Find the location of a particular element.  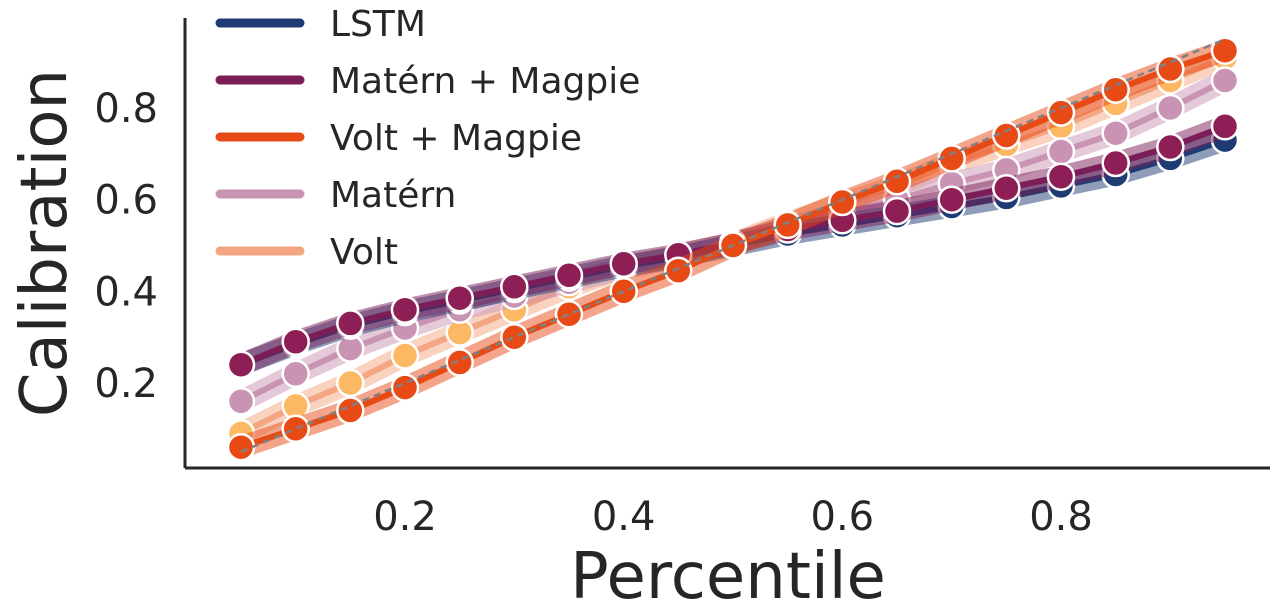

legend-item-mat-rn: Matérn is located at coordinates (335, 195).